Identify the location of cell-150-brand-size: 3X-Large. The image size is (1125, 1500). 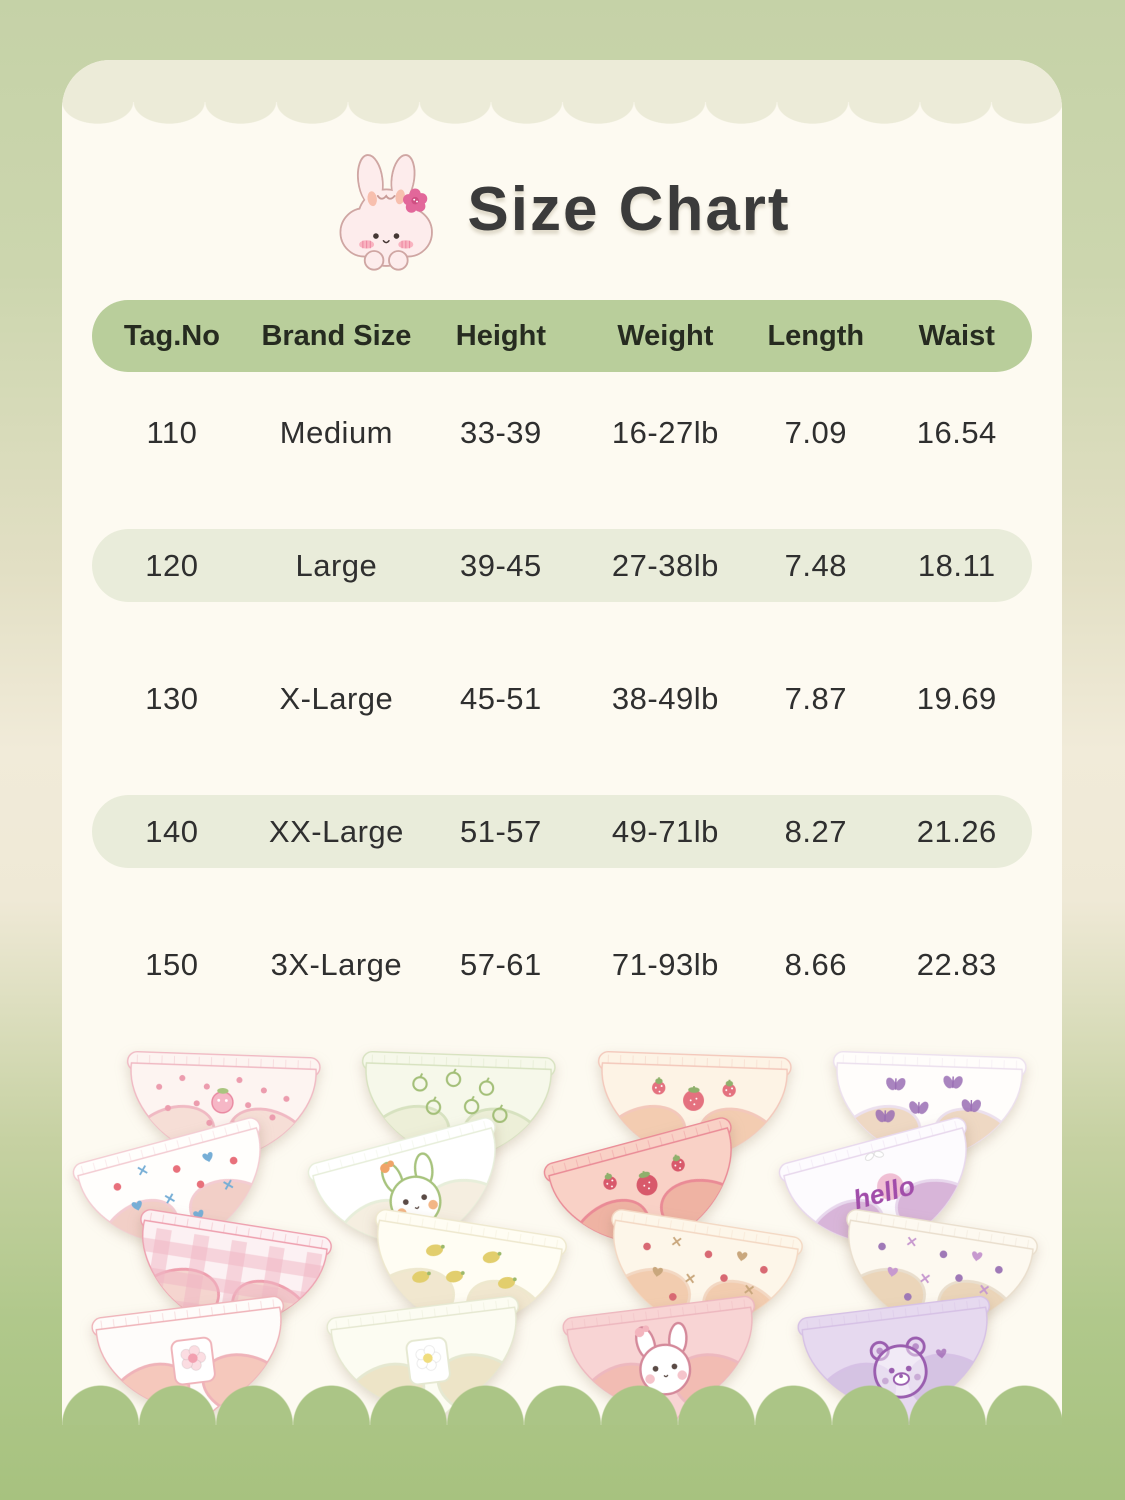
(336, 964).